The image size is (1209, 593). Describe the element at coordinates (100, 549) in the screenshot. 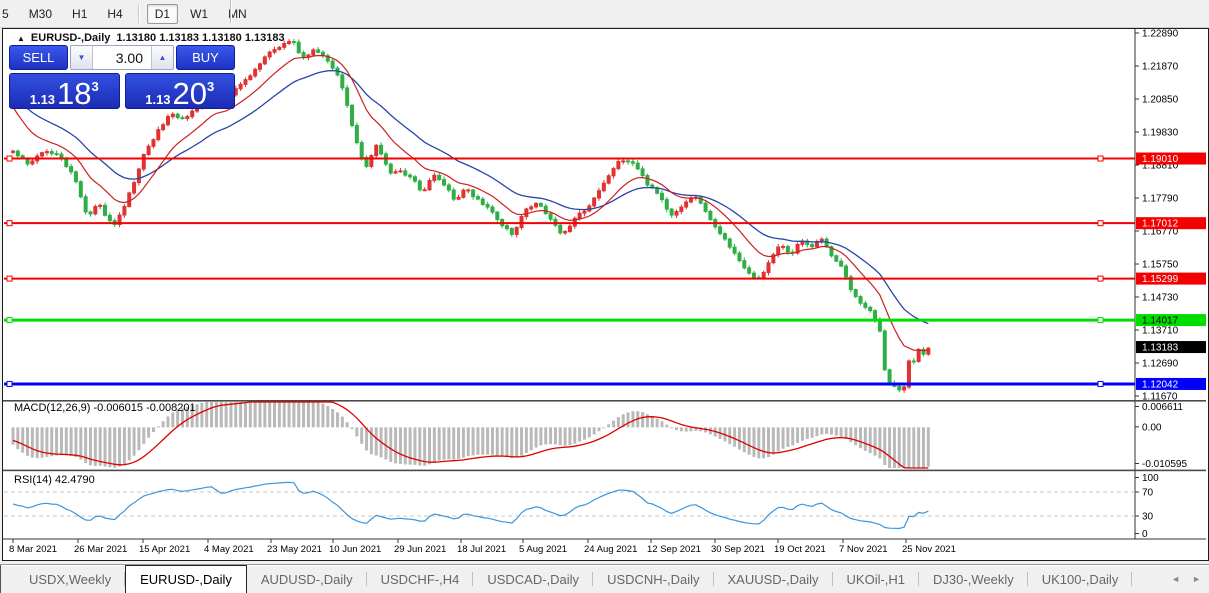

I see `svg-text: 26 Mar 2021` at that location.